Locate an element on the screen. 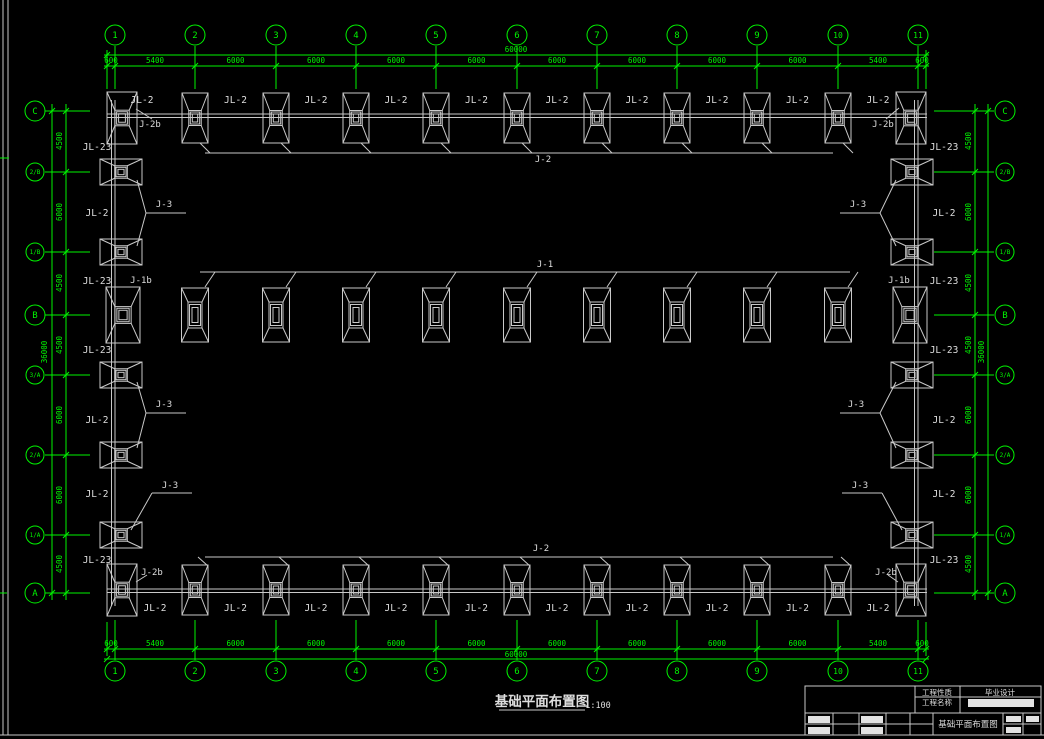 The image size is (1044, 739). titleblock-redacted-bar is located at coordinates (819, 730).